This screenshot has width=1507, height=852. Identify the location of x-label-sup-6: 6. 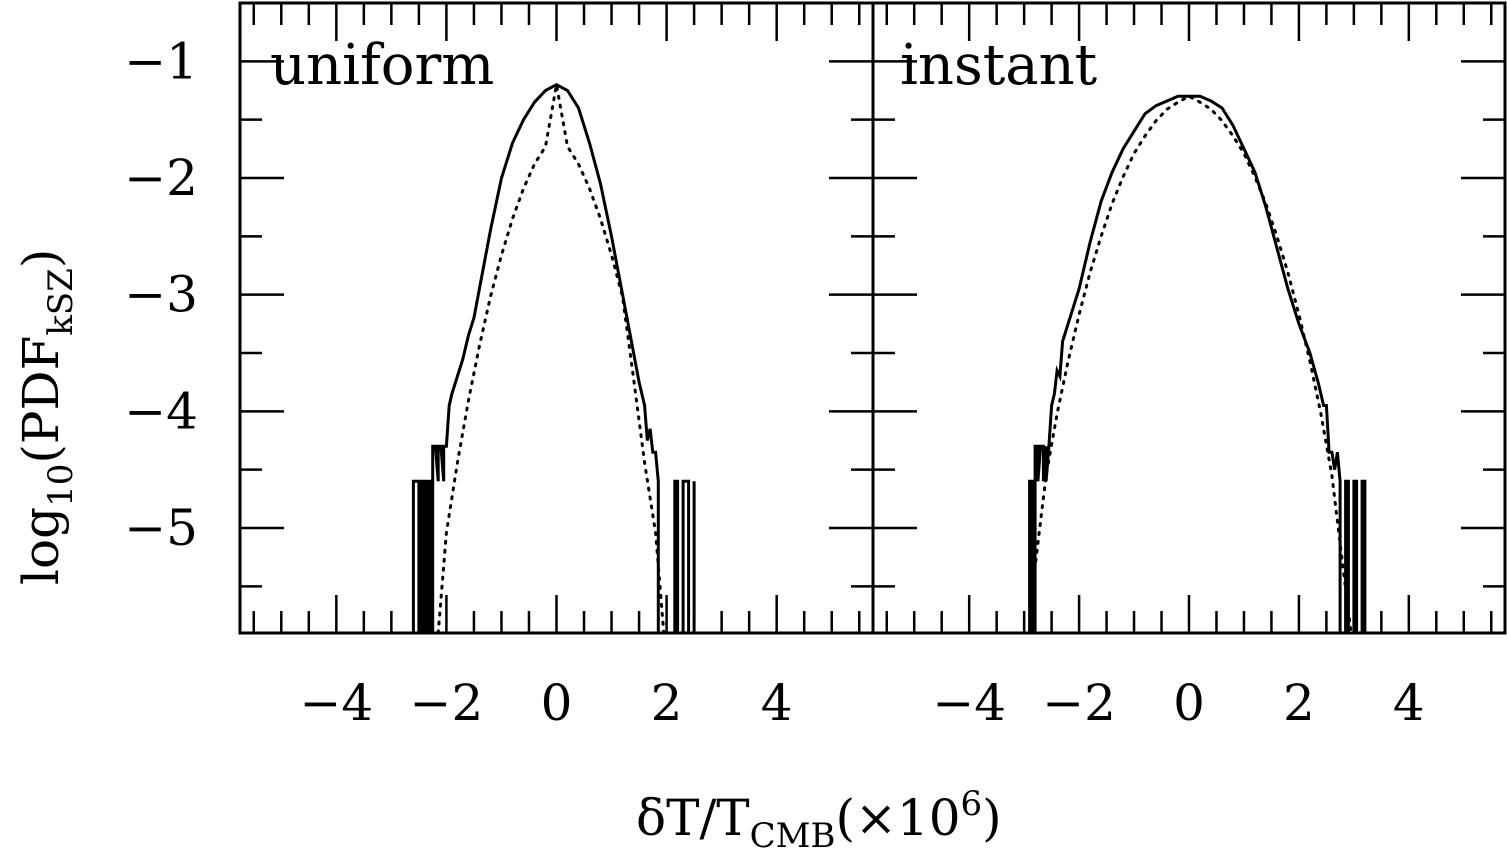
(972, 804).